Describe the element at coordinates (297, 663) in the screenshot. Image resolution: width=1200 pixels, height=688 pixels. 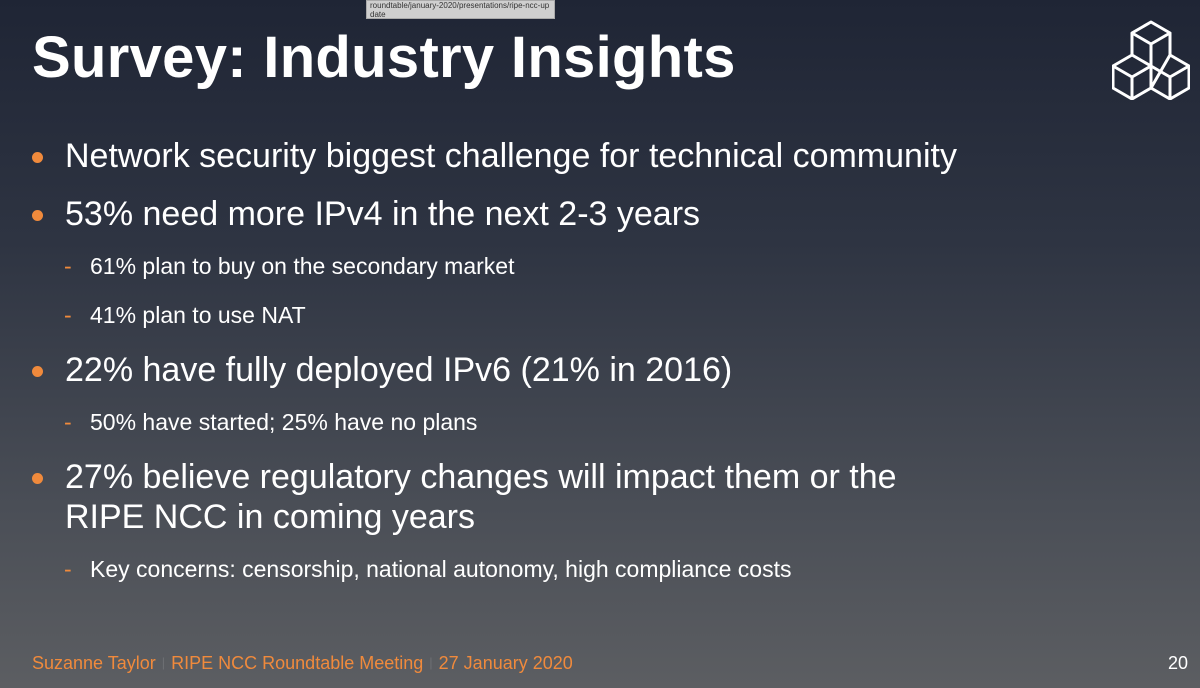
I see `footer-event: RIPE NCC Roundtable Meeting` at that location.